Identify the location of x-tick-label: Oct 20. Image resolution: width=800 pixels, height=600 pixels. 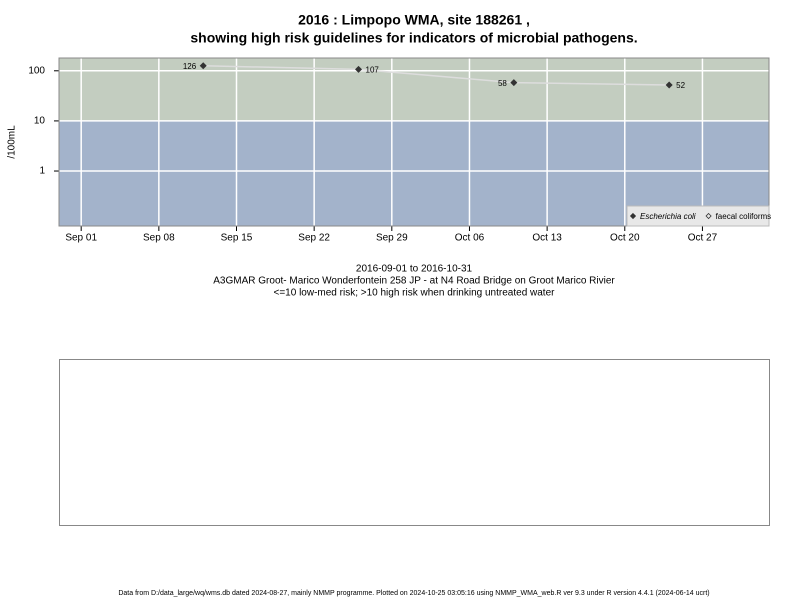
(625, 238).